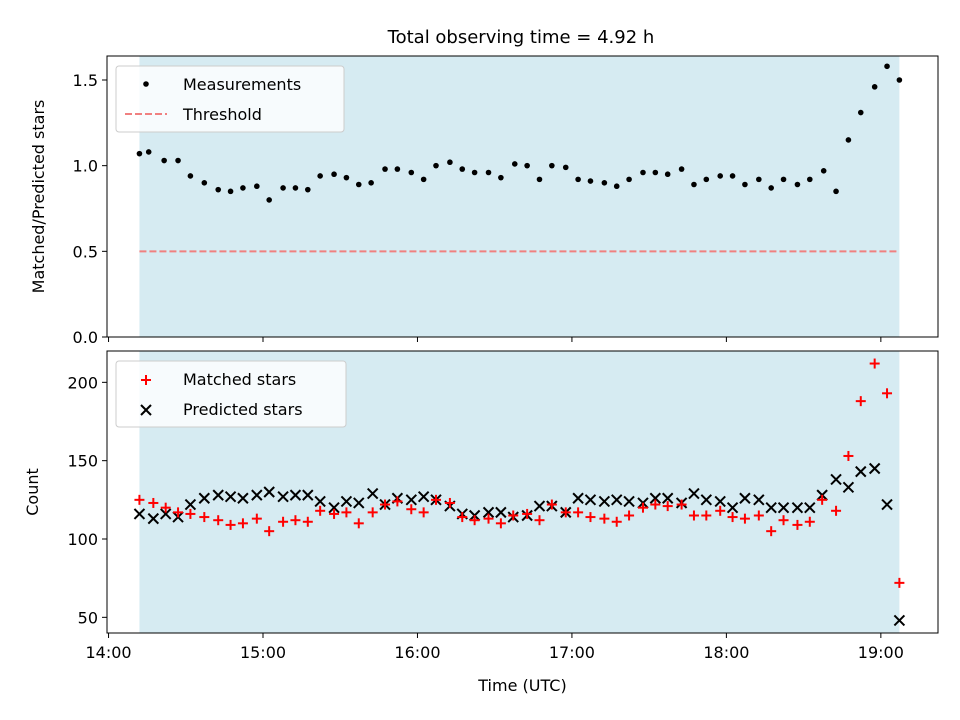  Describe the element at coordinates (230, 99) in the screenshot. I see `legend-box` at that location.